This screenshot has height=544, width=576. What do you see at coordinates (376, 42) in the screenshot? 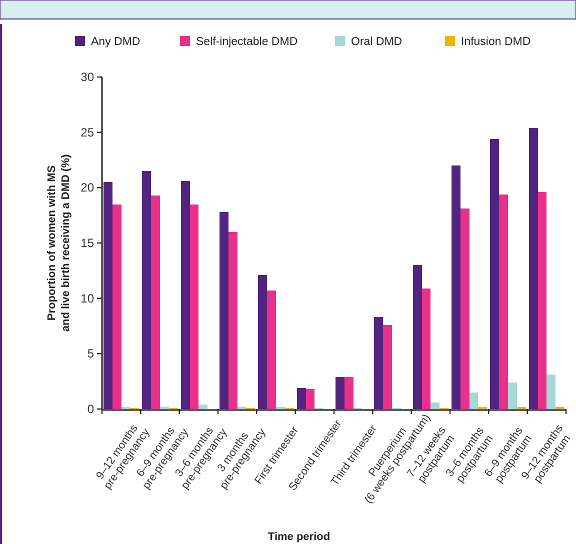
I see `legend-label: Oral DMD` at bounding box center [376, 42].